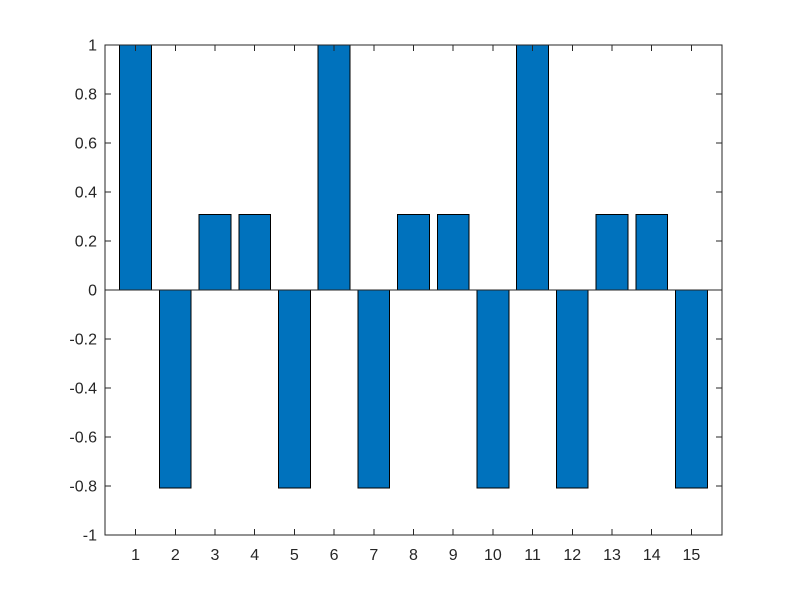  I want to click on x-tick-label: 7, so click(373, 555).